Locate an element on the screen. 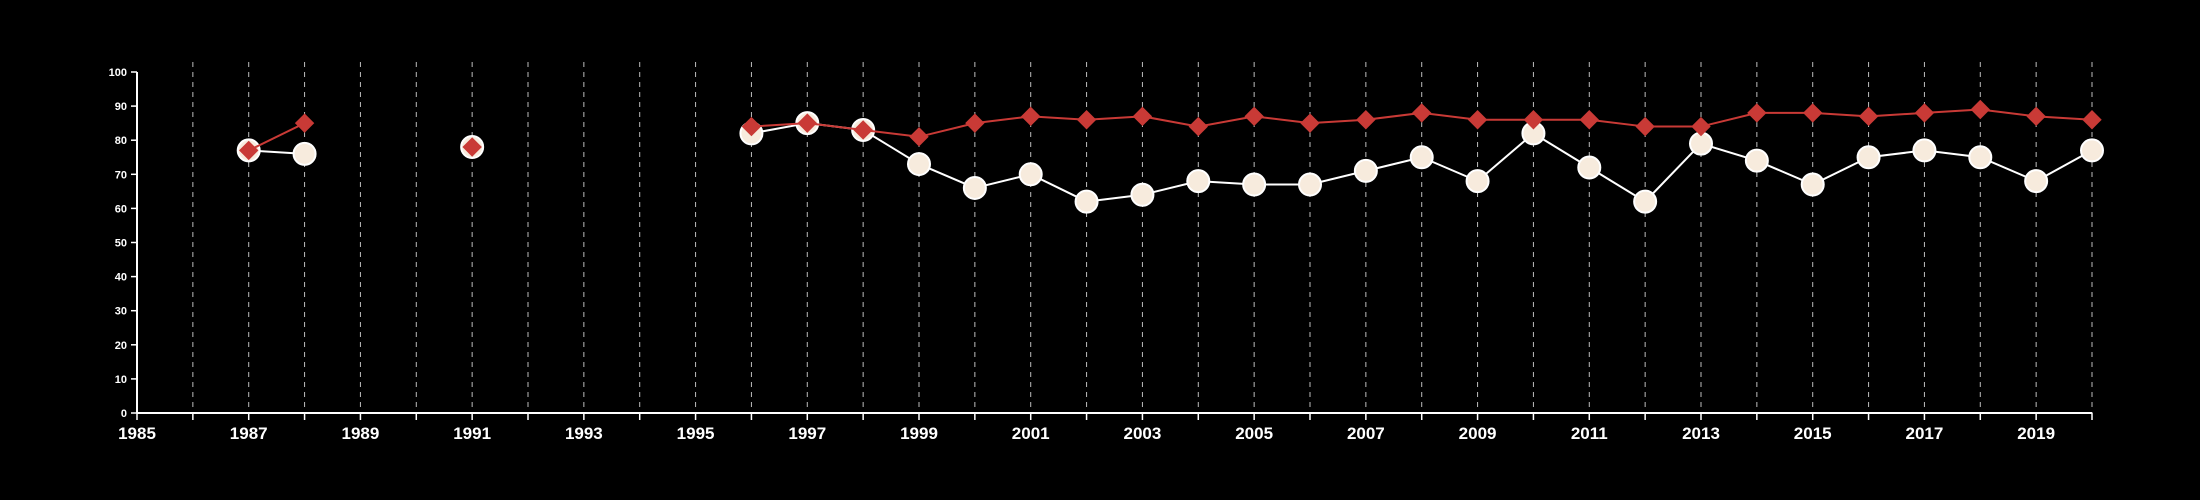 This screenshot has height=500, width=2200. series-2-point-2006 is located at coordinates (1310, 123).